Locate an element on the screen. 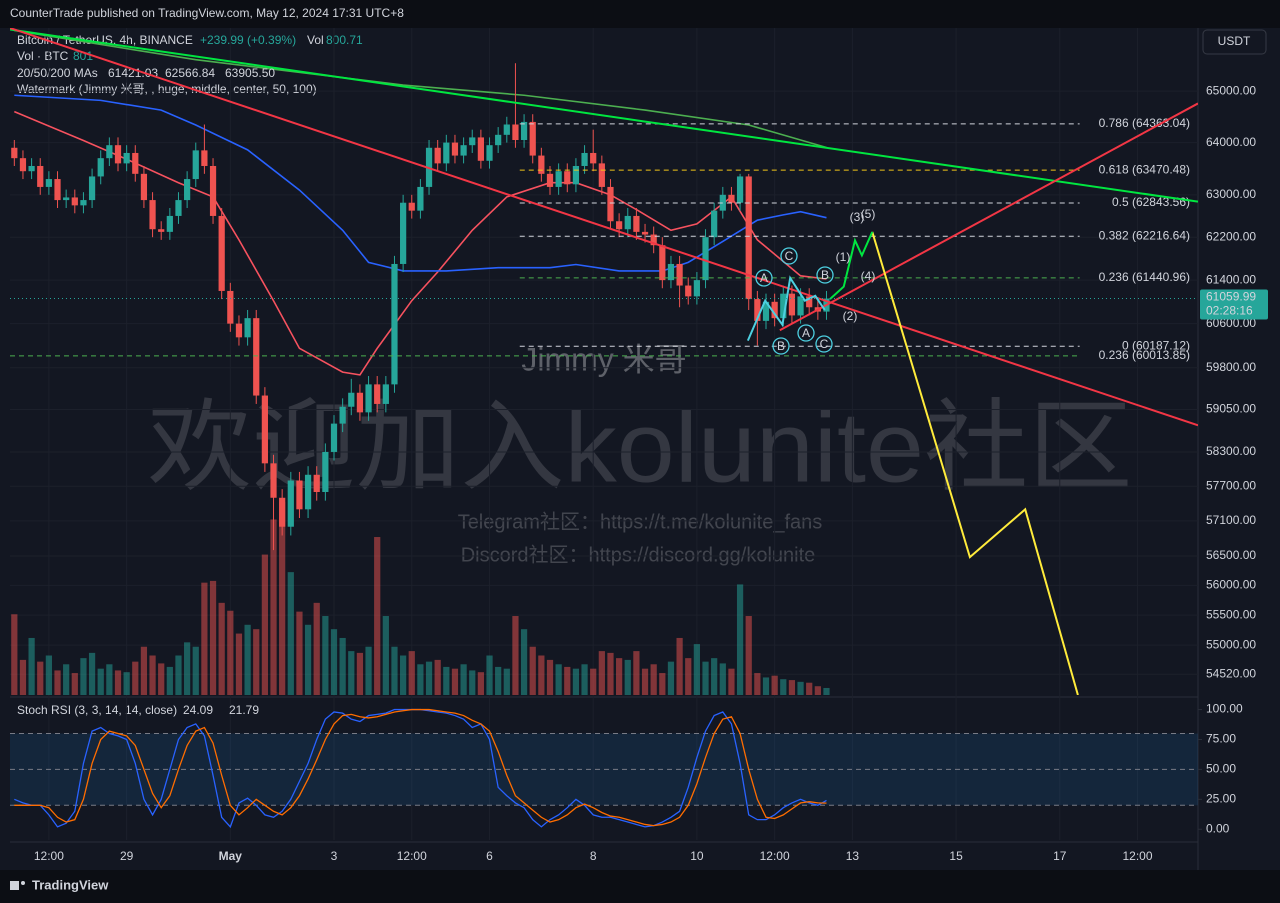  volume-value: 801 is located at coordinates (83, 56).